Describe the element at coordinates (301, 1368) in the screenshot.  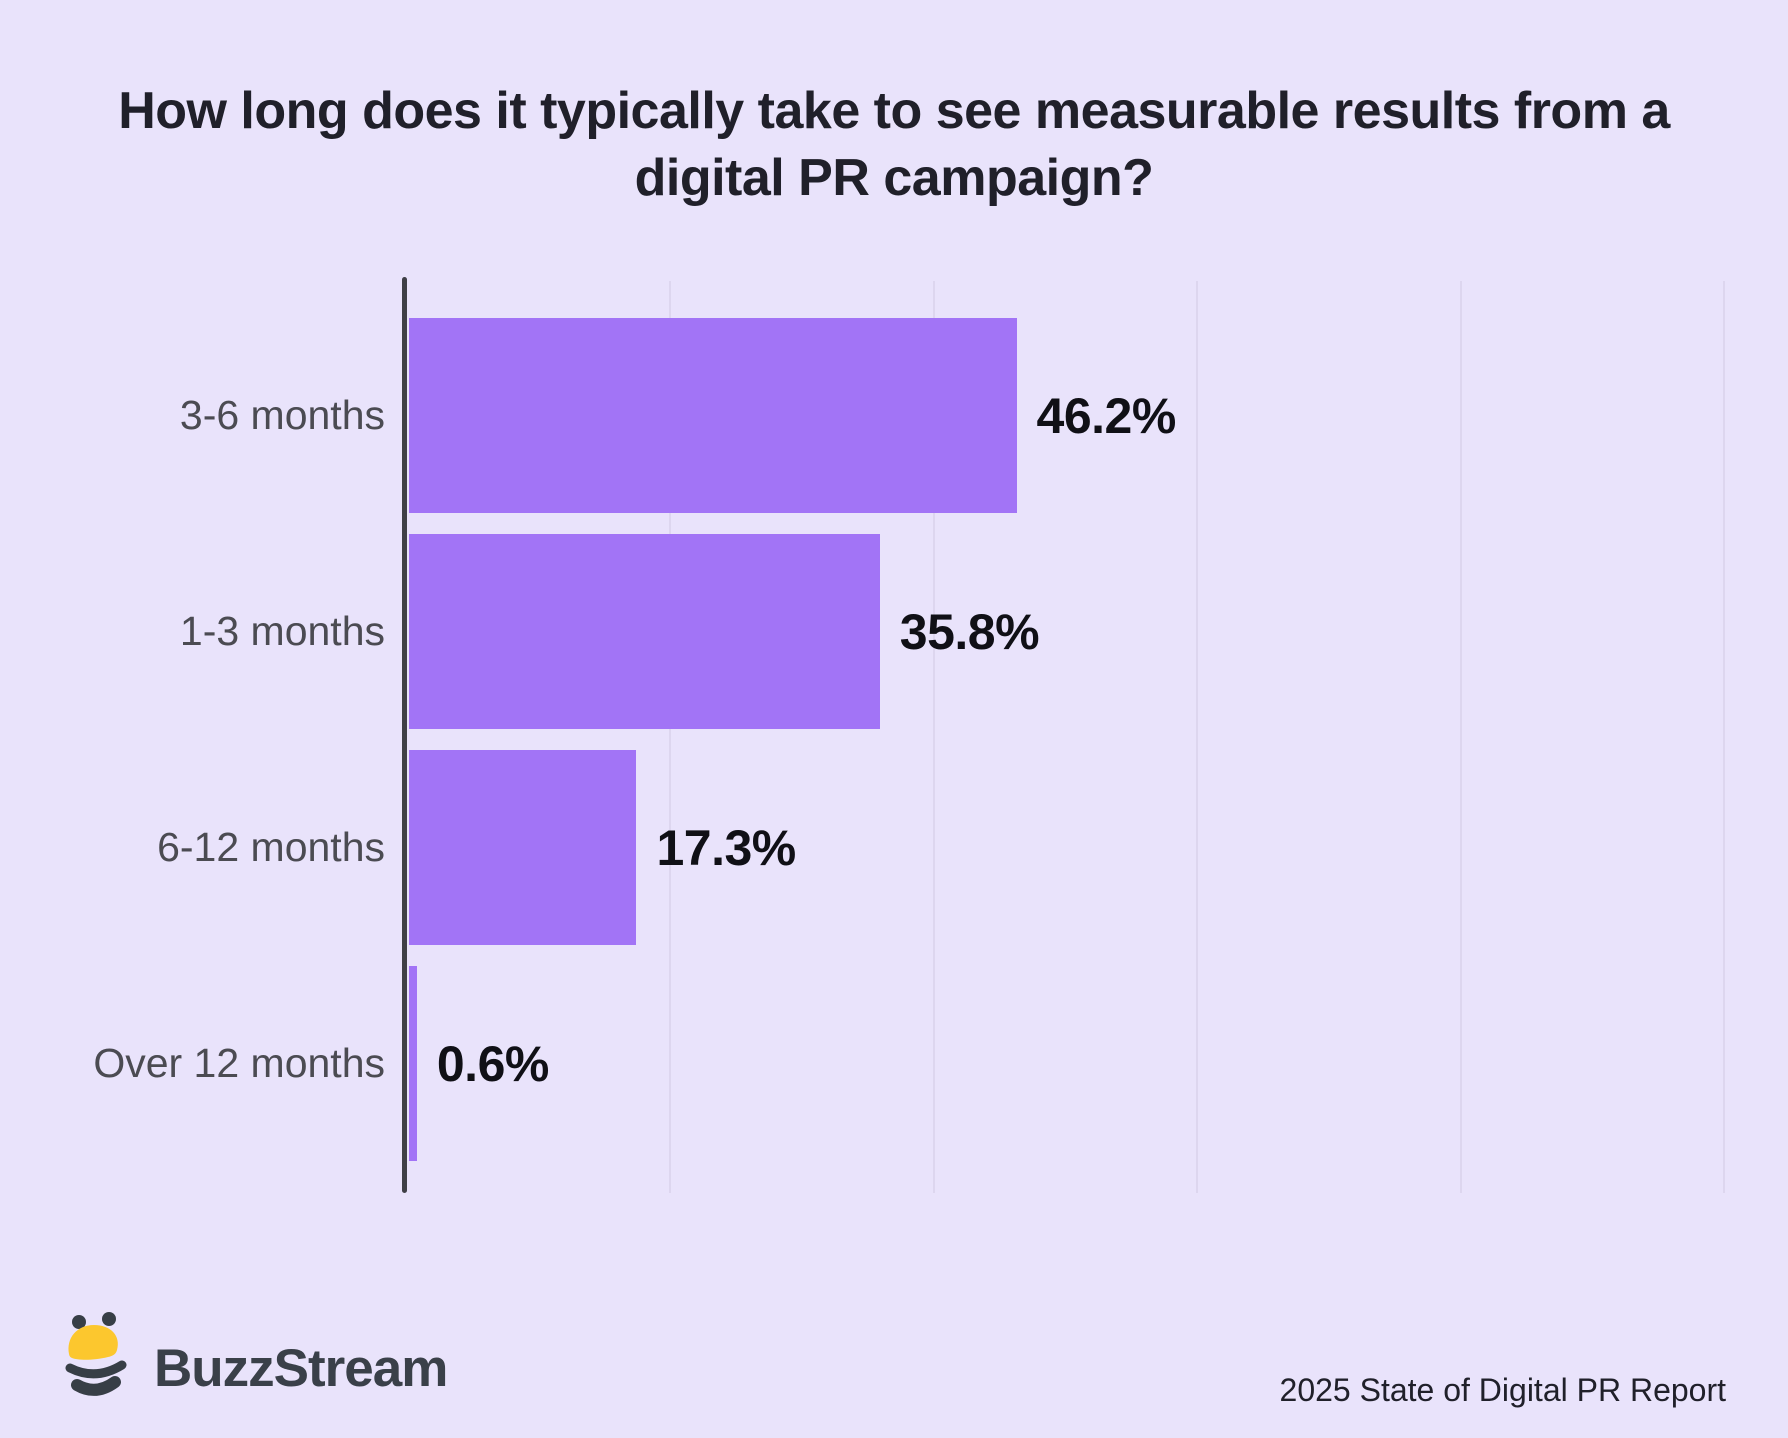
I see `brand-name: BuzzStream` at that location.